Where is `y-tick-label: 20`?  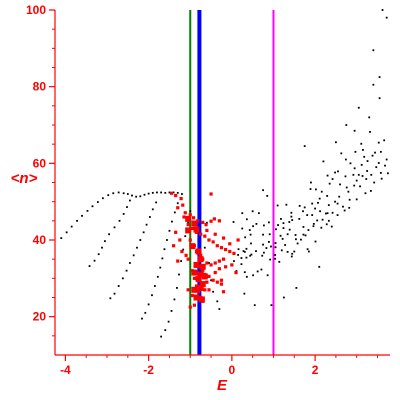
y-tick-label: 20 is located at coordinates (40, 317).